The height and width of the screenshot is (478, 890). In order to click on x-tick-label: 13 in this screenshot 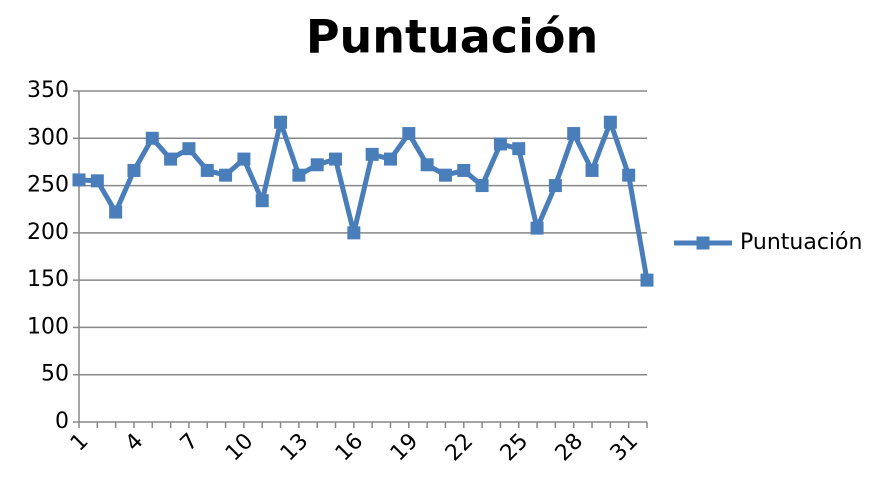, I will do `click(294, 447)`.